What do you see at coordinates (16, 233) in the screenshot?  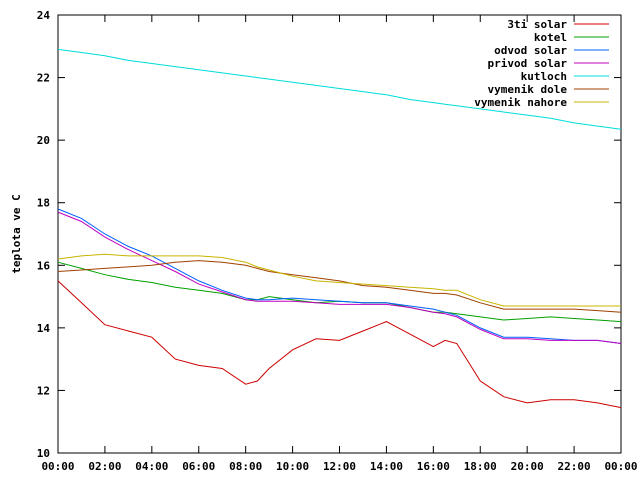 I see `y-axis-label: teplota ve C` at bounding box center [16, 233].